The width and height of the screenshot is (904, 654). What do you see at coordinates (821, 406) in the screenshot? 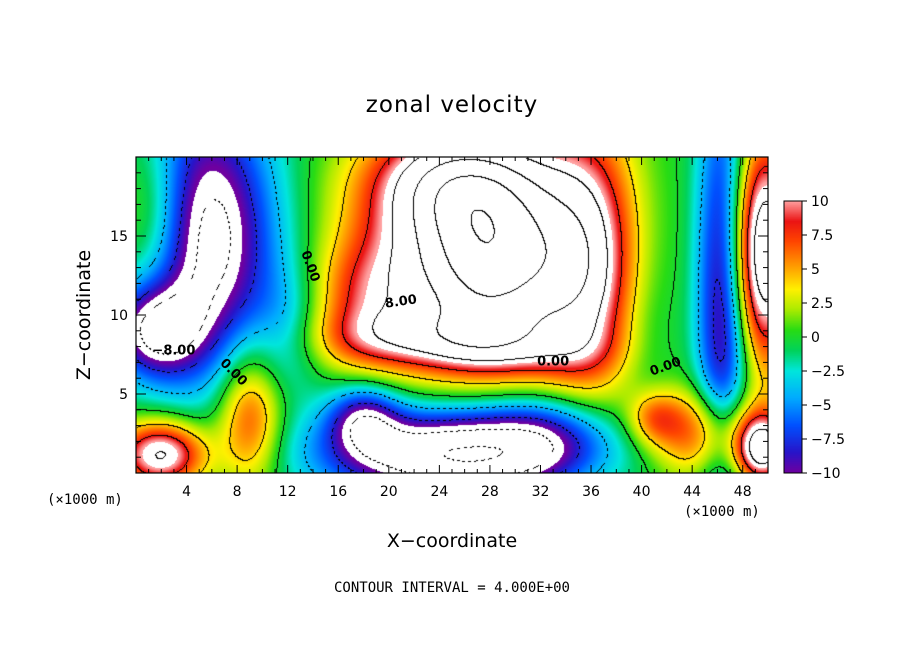
I see `colorbar-tick-label: −5` at bounding box center [821, 406].